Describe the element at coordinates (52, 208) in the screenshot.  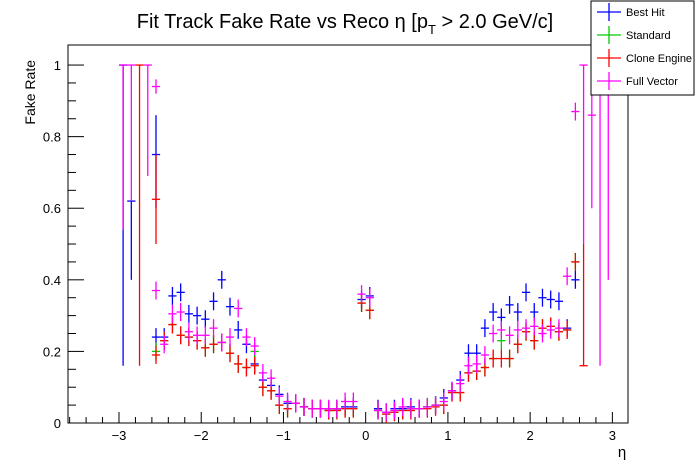
I see `y-tick-label: 0.6` at that location.